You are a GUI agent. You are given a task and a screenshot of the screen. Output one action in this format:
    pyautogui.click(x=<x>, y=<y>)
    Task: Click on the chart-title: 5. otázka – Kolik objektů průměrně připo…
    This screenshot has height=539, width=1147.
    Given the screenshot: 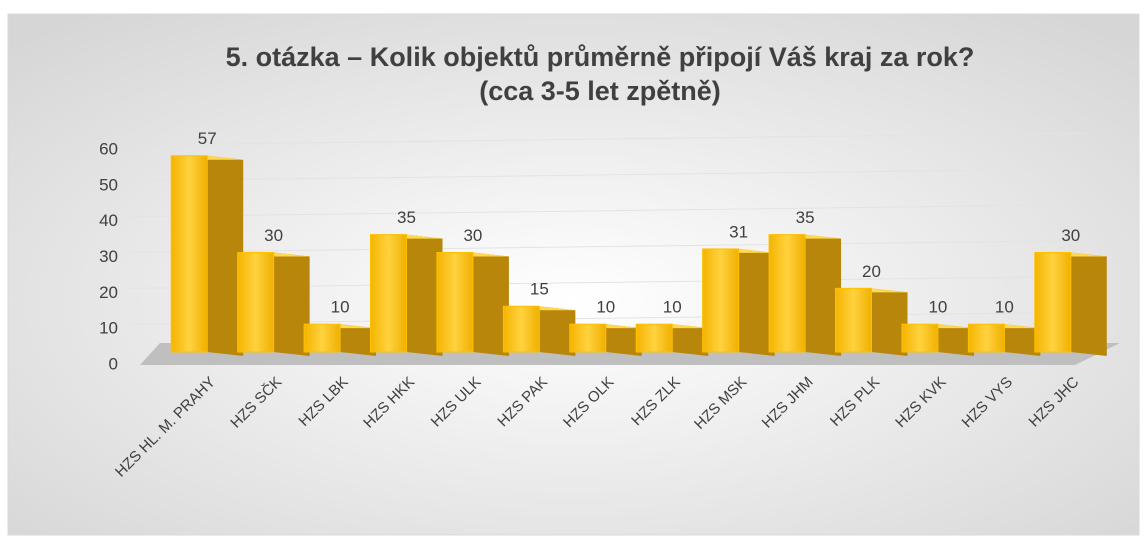 What is the action you would take?
    pyautogui.click(x=600, y=57)
    